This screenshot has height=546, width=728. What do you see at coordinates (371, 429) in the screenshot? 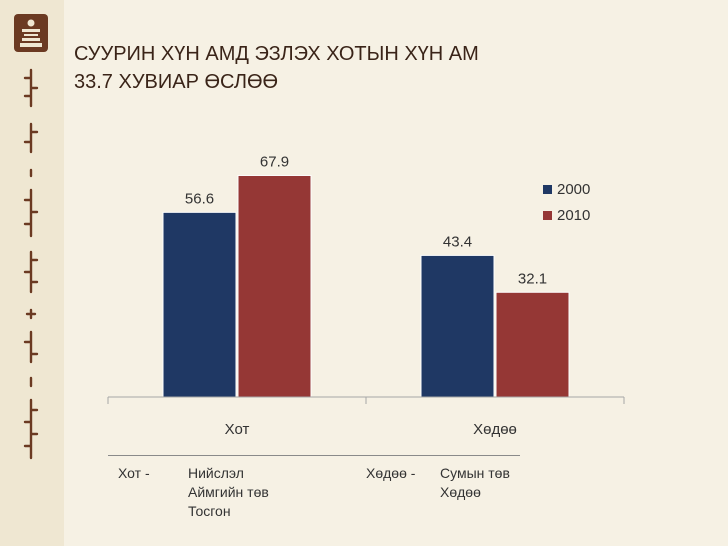
I see `category-labels-group: Хот Хөдөө` at bounding box center [371, 429].